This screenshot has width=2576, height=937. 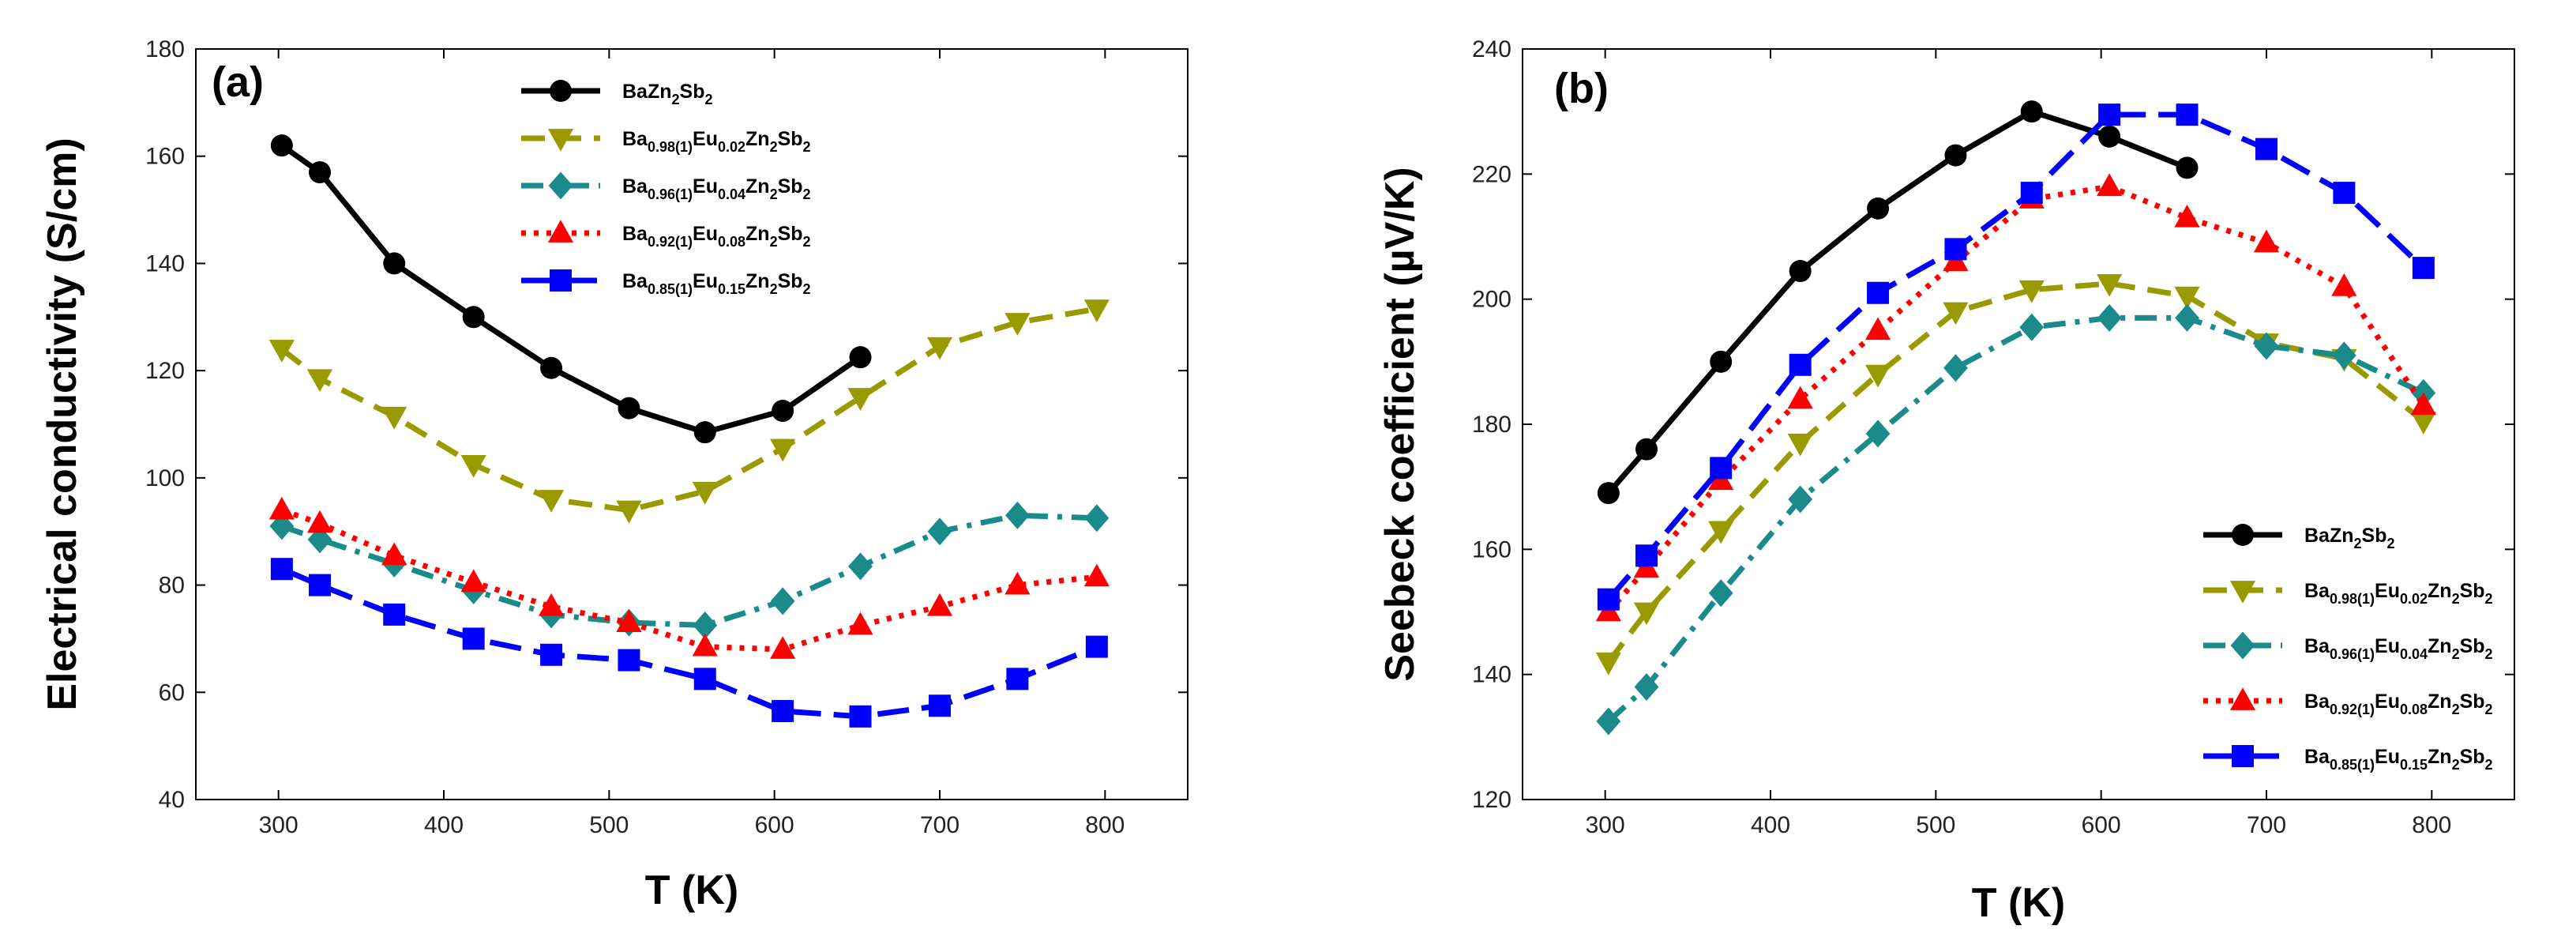 I want to click on panel-b-y-tick-label: 220, so click(x=1491, y=174).